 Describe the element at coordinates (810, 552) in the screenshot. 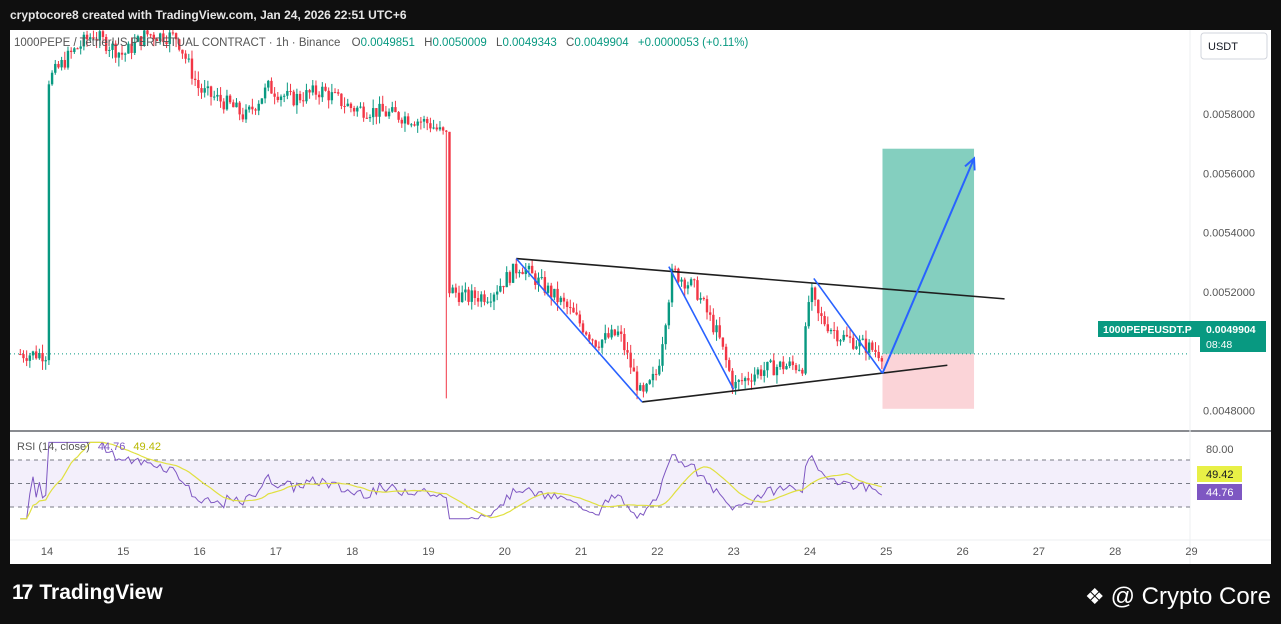

I see `x-tick-label: 24` at that location.